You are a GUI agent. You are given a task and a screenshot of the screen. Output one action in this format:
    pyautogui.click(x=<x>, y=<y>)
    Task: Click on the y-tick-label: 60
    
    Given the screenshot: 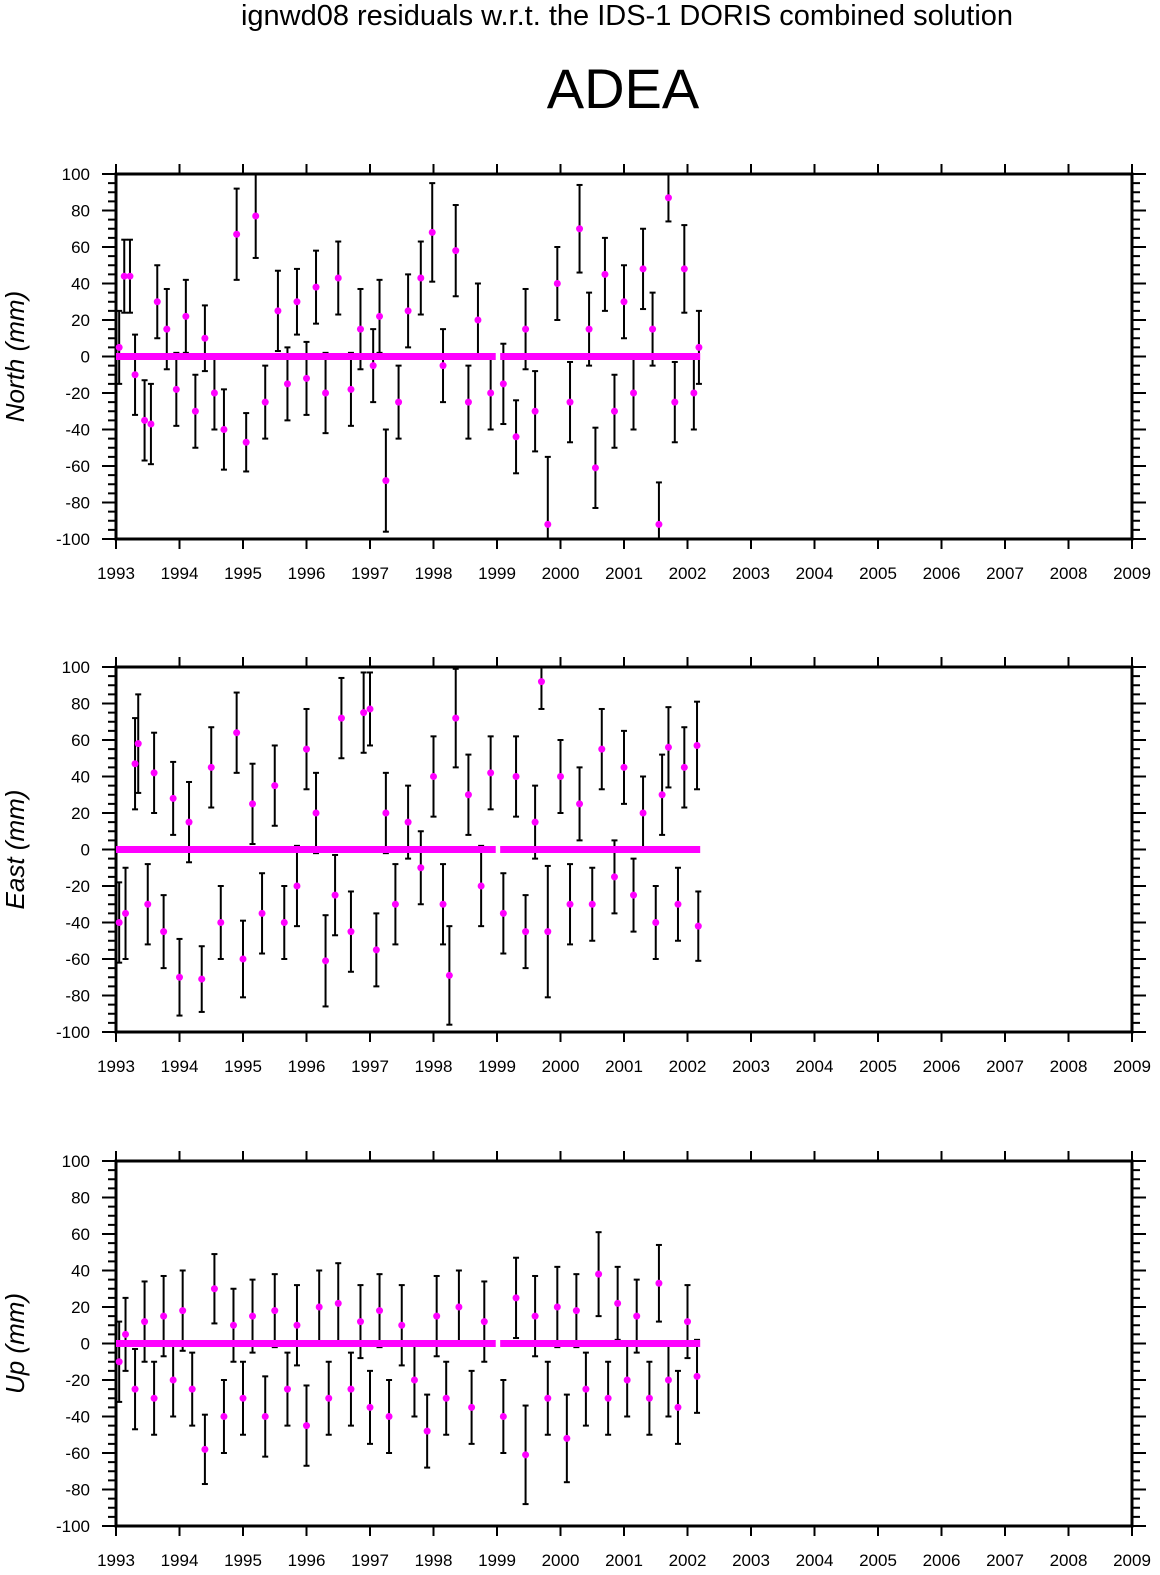 What is the action you would take?
    pyautogui.click(x=80, y=740)
    